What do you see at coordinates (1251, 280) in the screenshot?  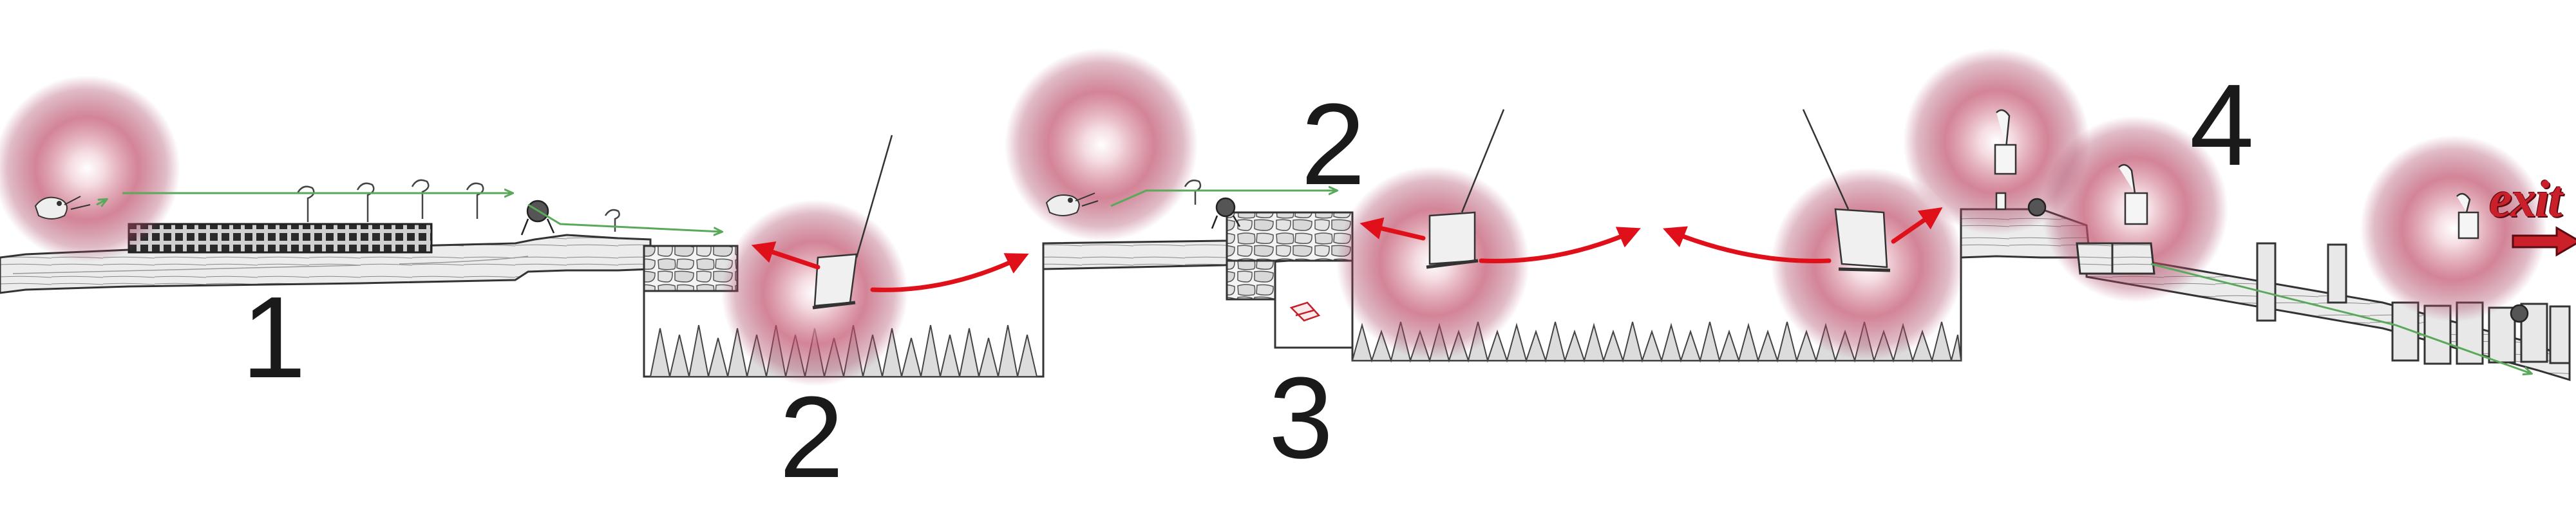 I see `stone-step` at bounding box center [1251, 280].